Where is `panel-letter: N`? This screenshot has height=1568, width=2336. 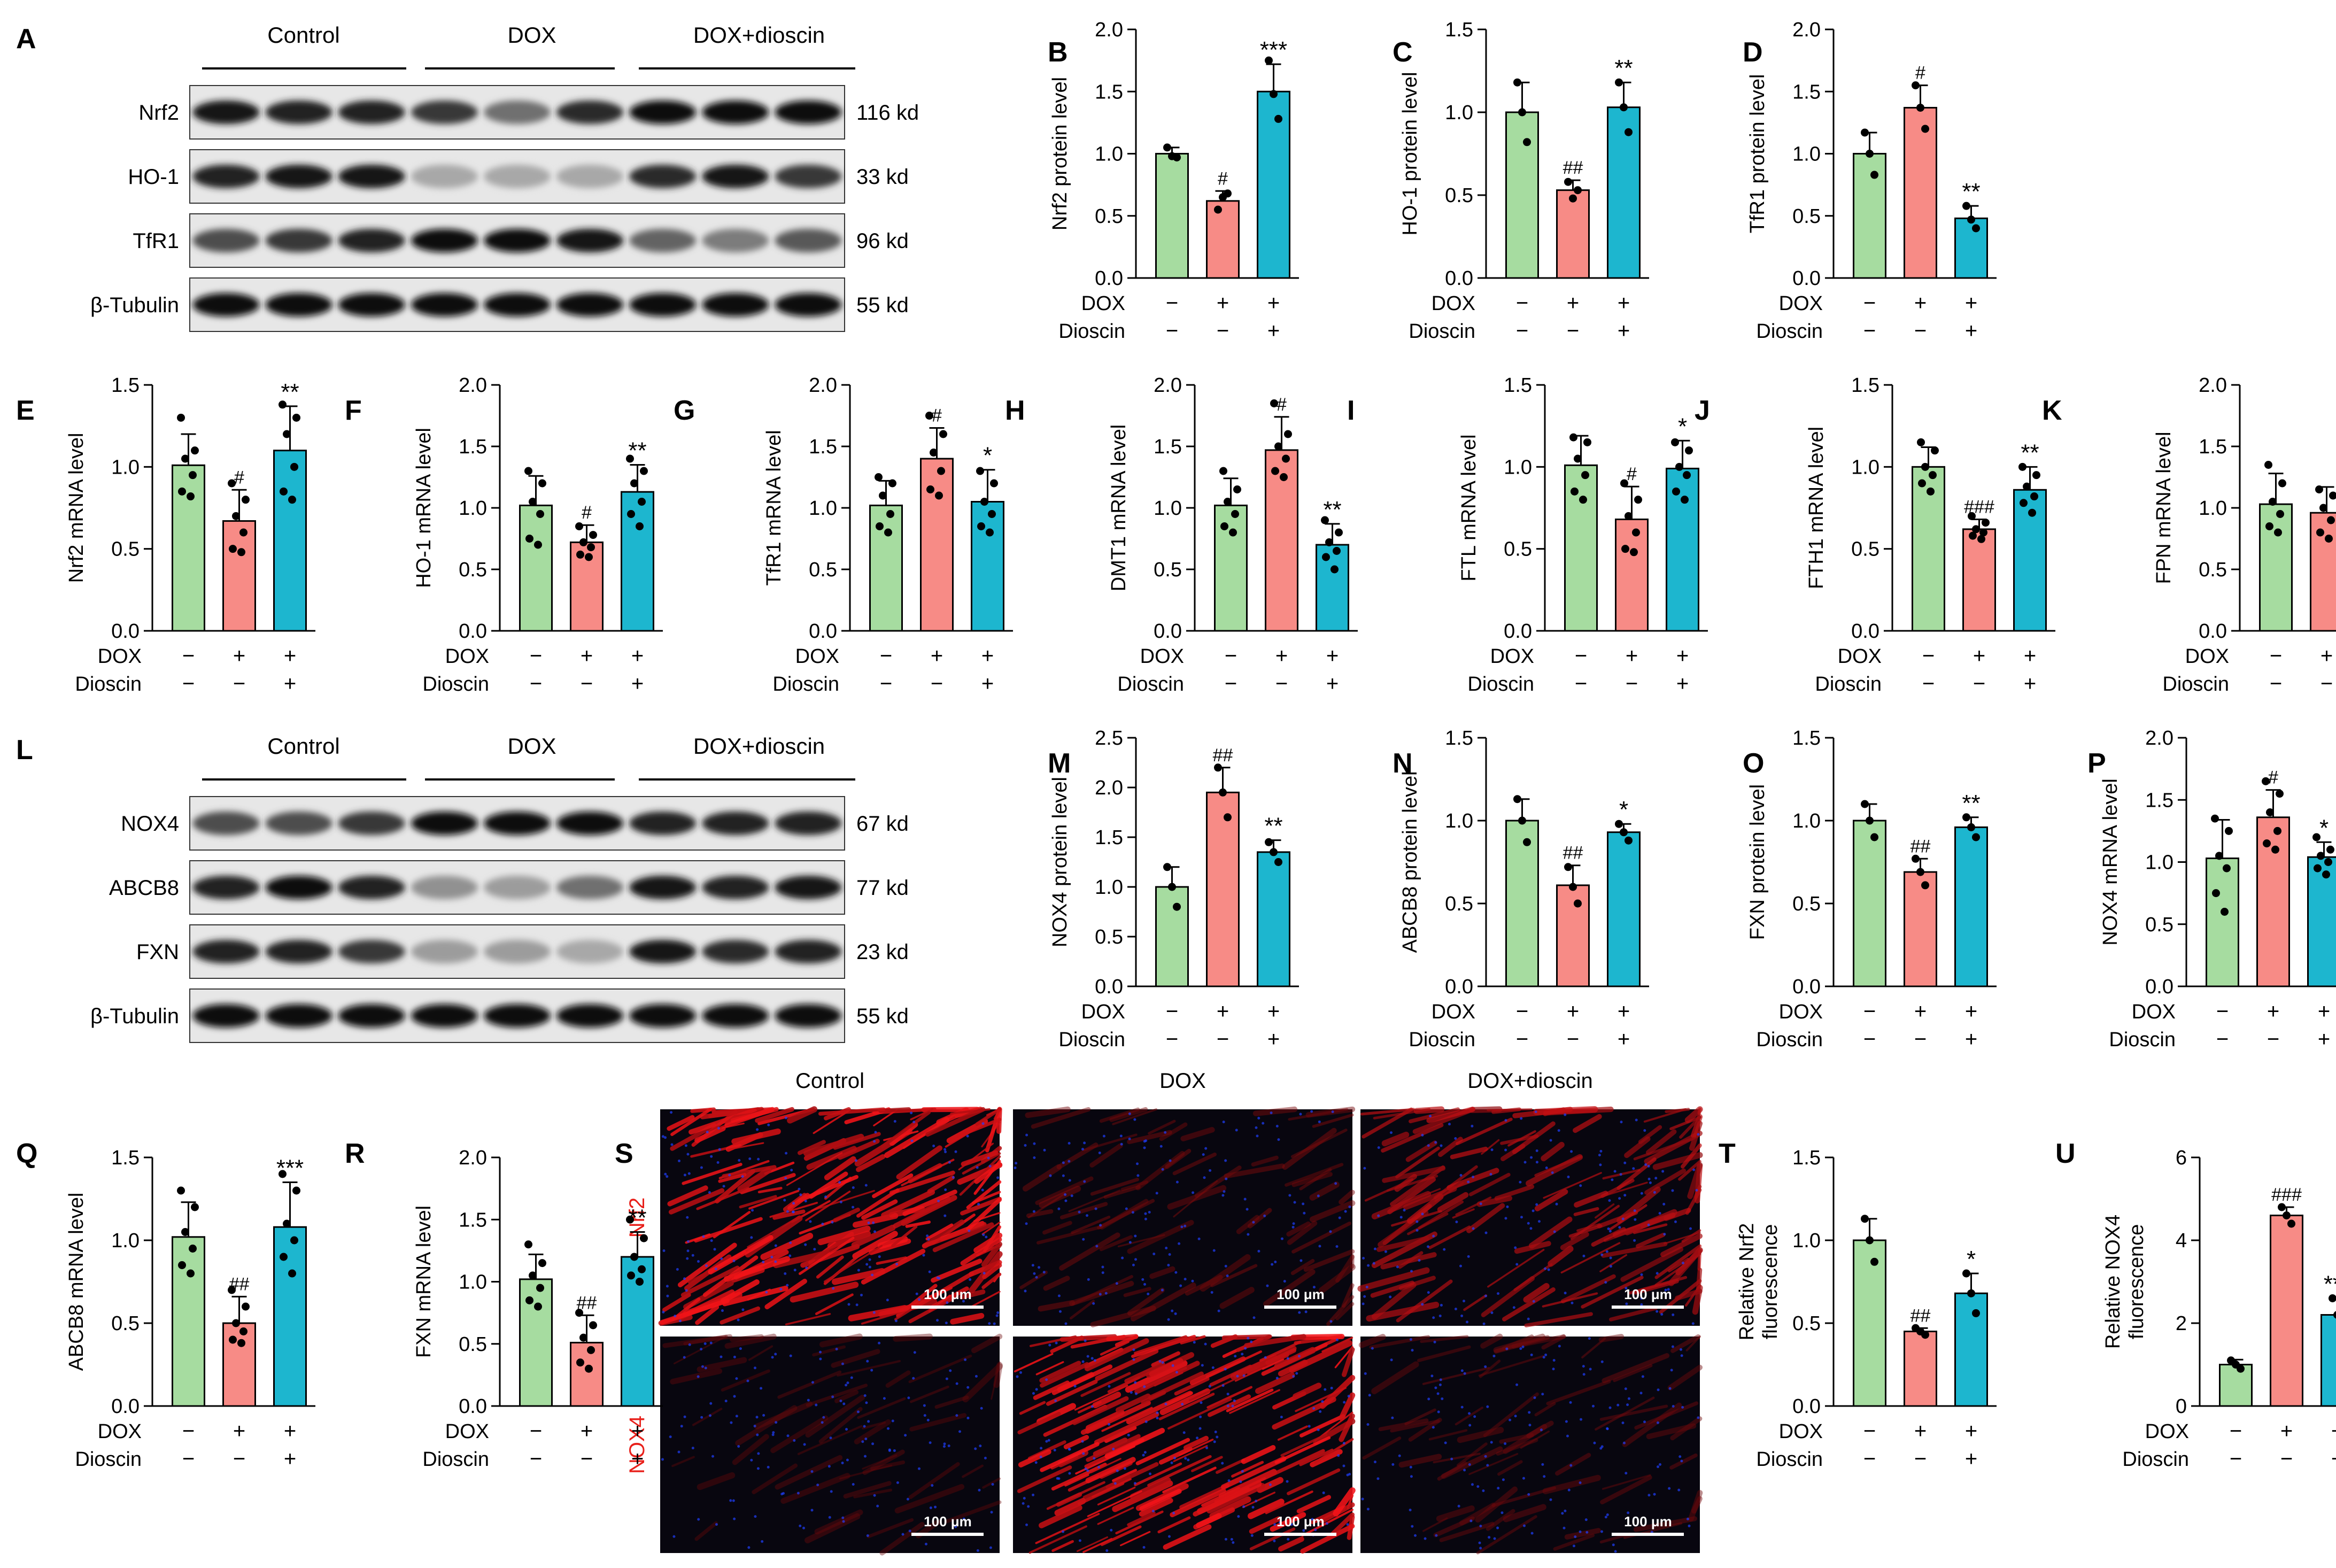 panel-letter: N is located at coordinates (1403, 763).